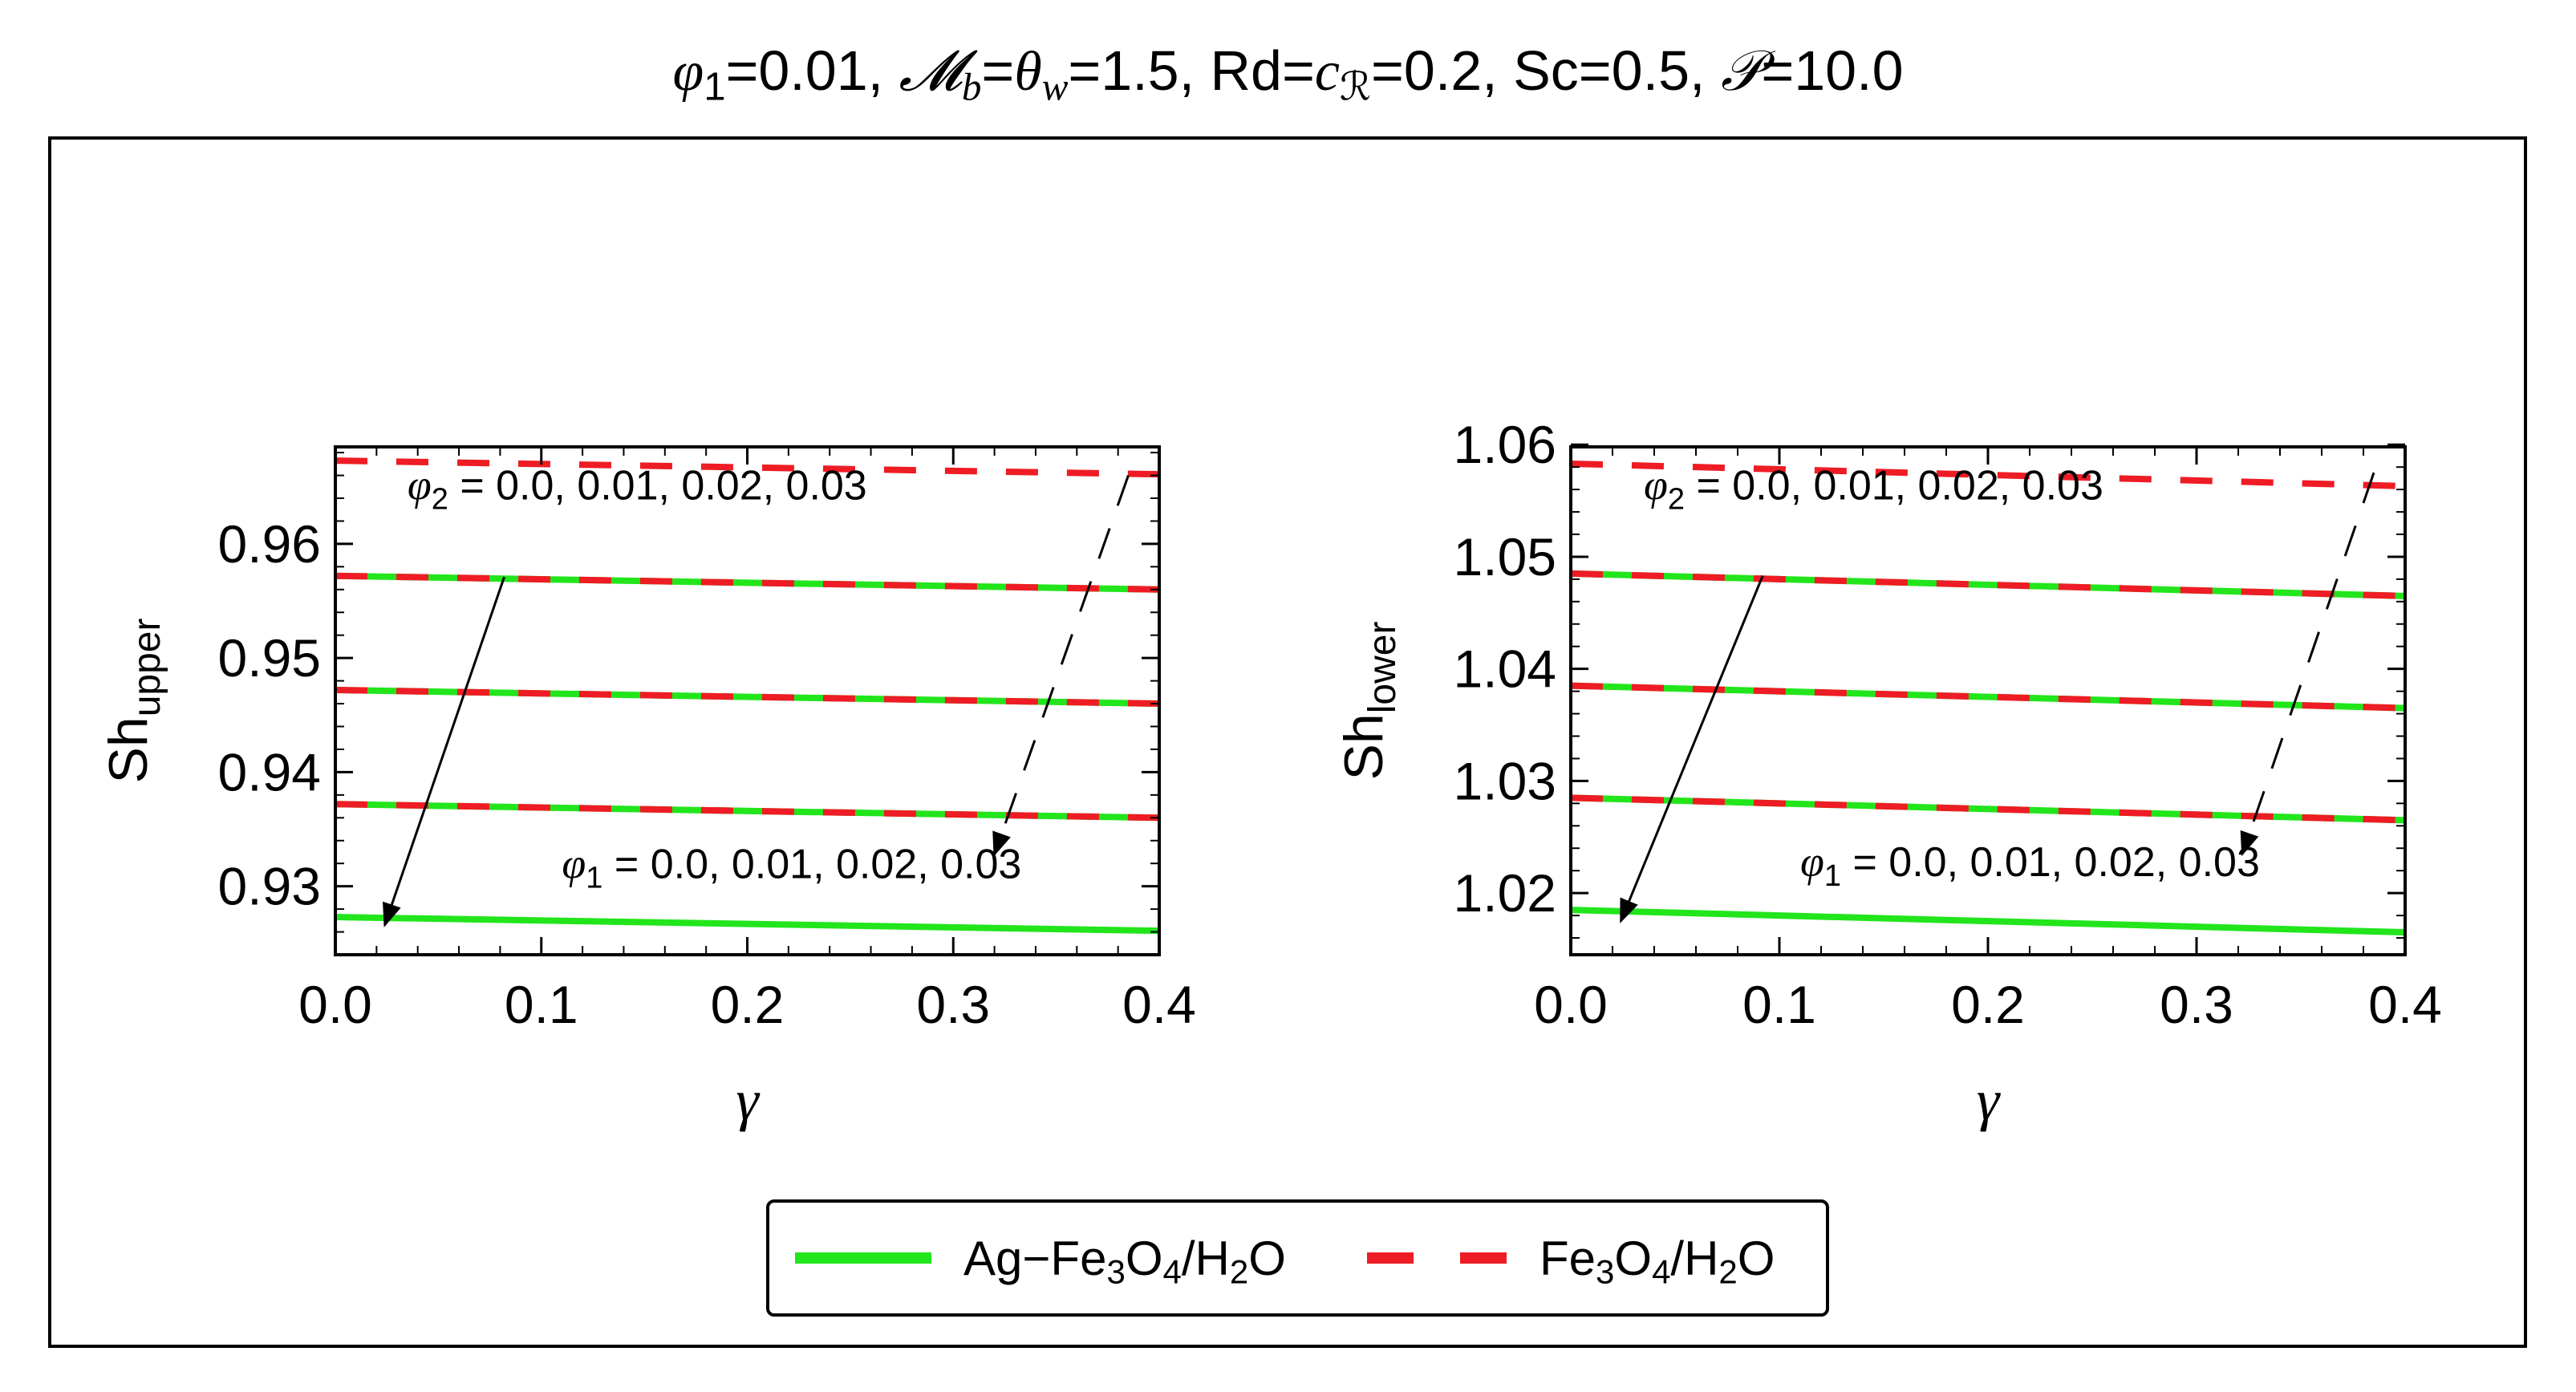 This screenshot has height=1392, width=2576. Describe the element at coordinates (269, 658) in the screenshot. I see `y-tick-label: 0.95` at that location.